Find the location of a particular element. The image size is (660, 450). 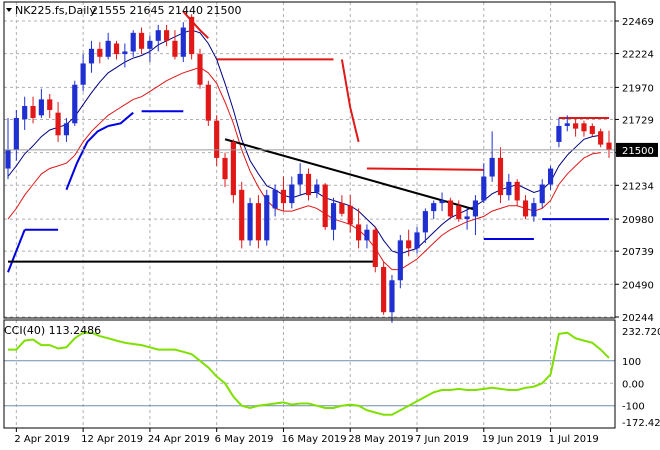

date-tick-label: 2 Apr 2019 is located at coordinates (41, 439).